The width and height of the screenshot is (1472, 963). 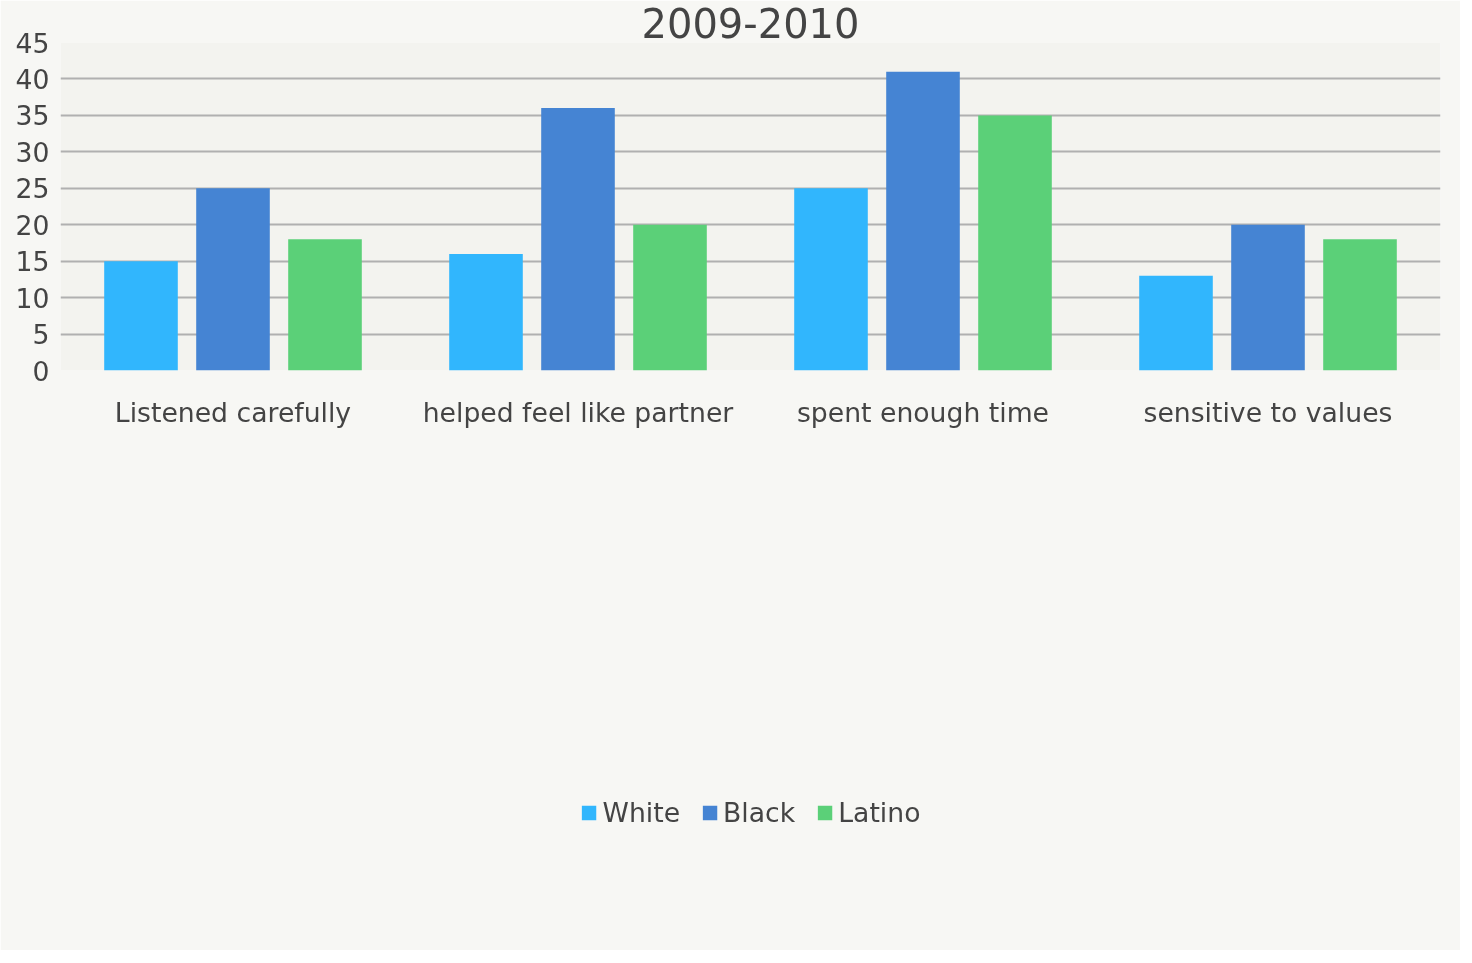 I want to click on y-tick-label: 25, so click(x=32, y=189).